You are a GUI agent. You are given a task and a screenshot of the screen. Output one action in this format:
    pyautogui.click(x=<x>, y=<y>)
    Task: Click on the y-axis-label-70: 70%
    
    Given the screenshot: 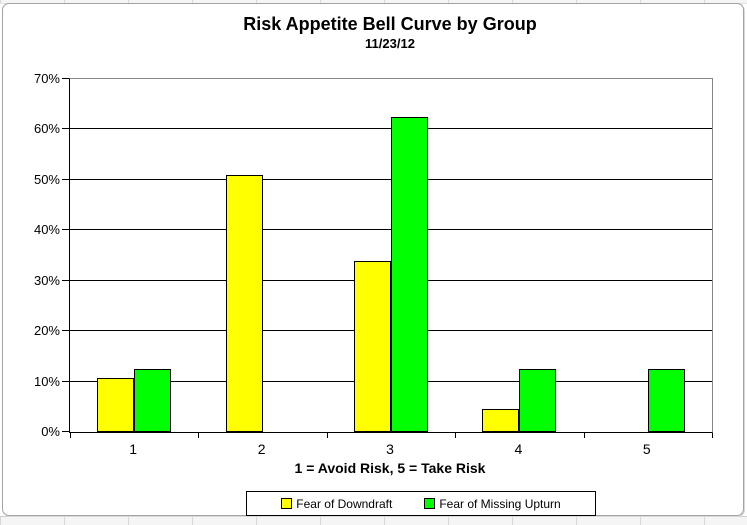 What is the action you would take?
    pyautogui.click(x=46, y=78)
    